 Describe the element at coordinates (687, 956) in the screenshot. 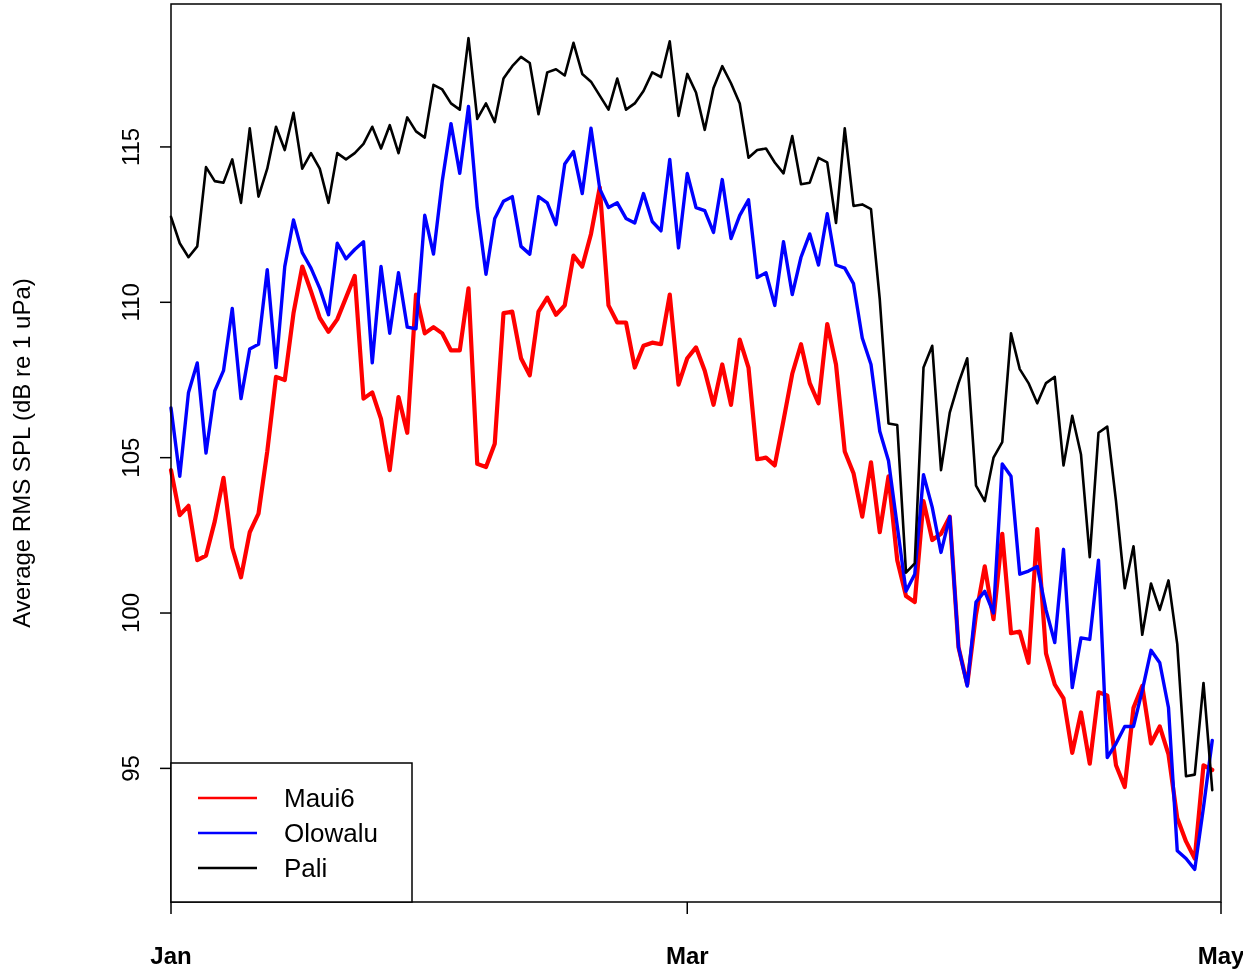

I see `x-tick-label: Mar` at that location.